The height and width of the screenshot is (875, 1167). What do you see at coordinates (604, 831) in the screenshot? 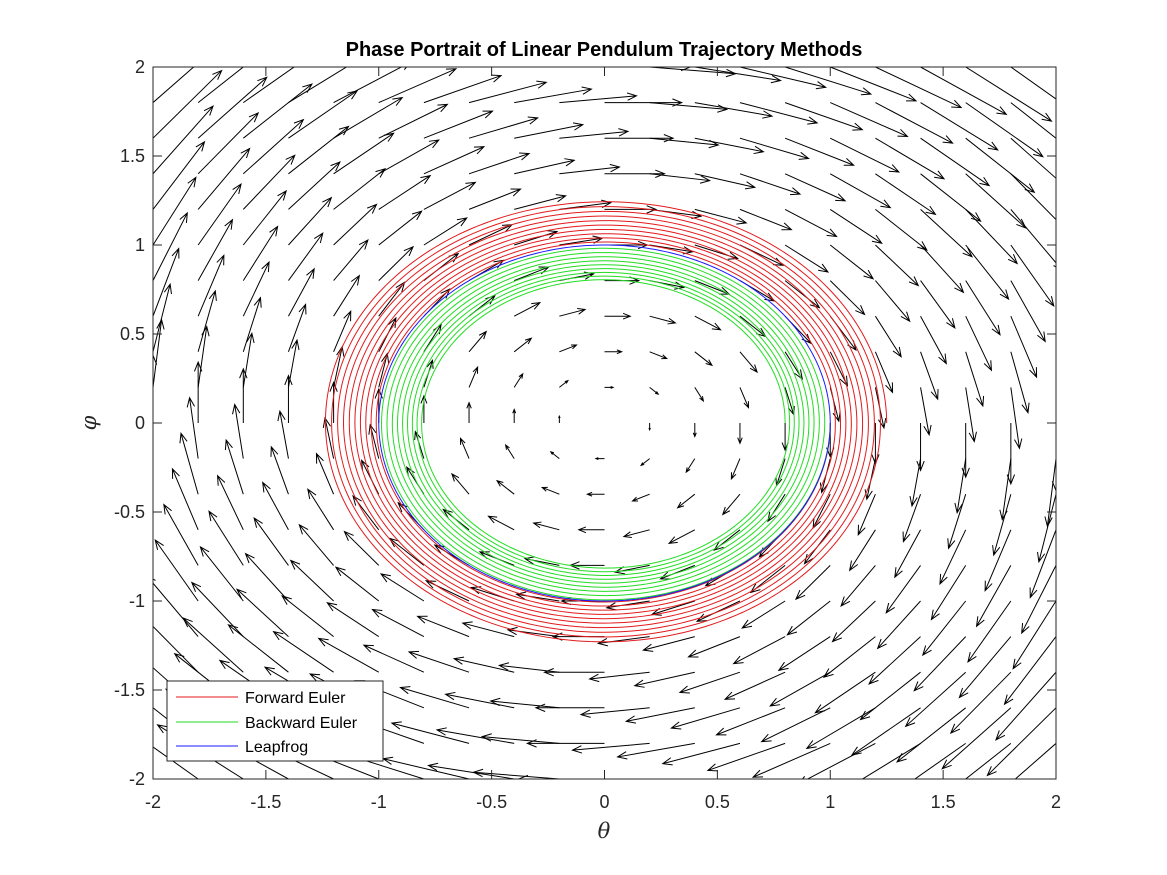
I see `x-axis-label: θ` at bounding box center [604, 831].